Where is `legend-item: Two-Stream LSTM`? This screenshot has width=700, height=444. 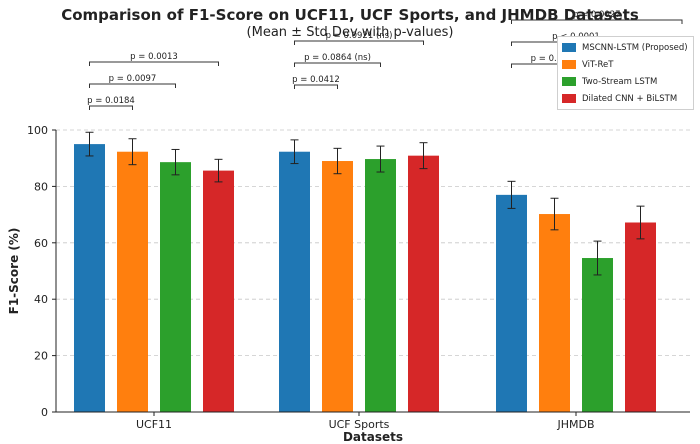 legend-item: Two-Stream LSTM is located at coordinates (625, 81).